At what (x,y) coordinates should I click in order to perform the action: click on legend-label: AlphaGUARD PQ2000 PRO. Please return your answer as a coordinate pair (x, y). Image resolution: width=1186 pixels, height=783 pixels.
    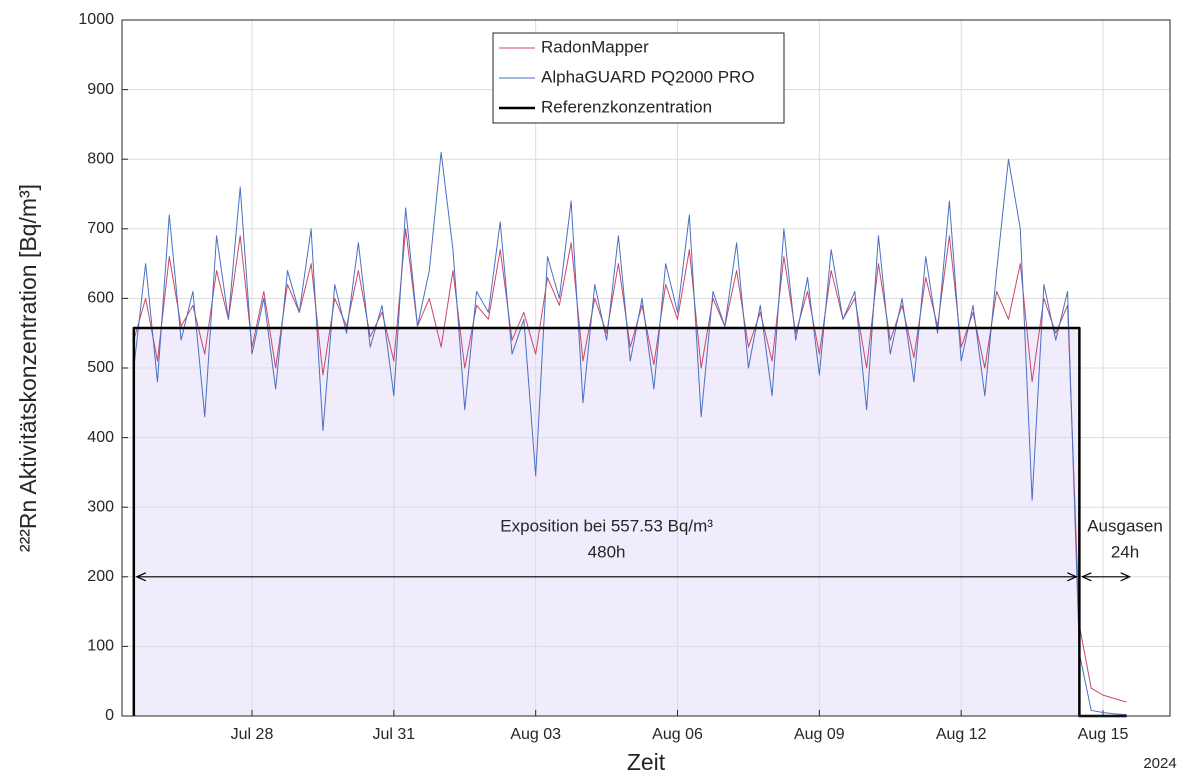
    Looking at the image, I should click on (648, 76).